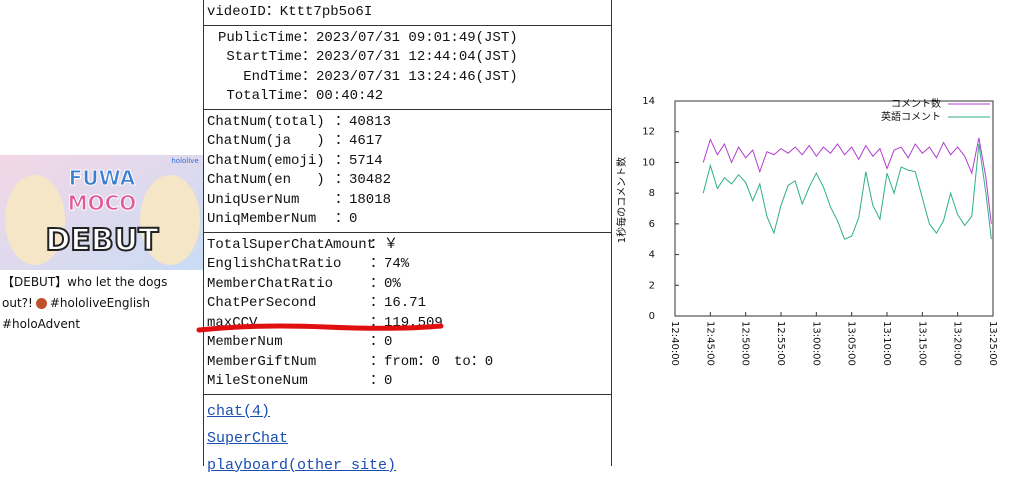 This screenshot has width=1016, height=479. What do you see at coordinates (911, 116) in the screenshot?
I see `legend-label: 英語コメント` at bounding box center [911, 116].